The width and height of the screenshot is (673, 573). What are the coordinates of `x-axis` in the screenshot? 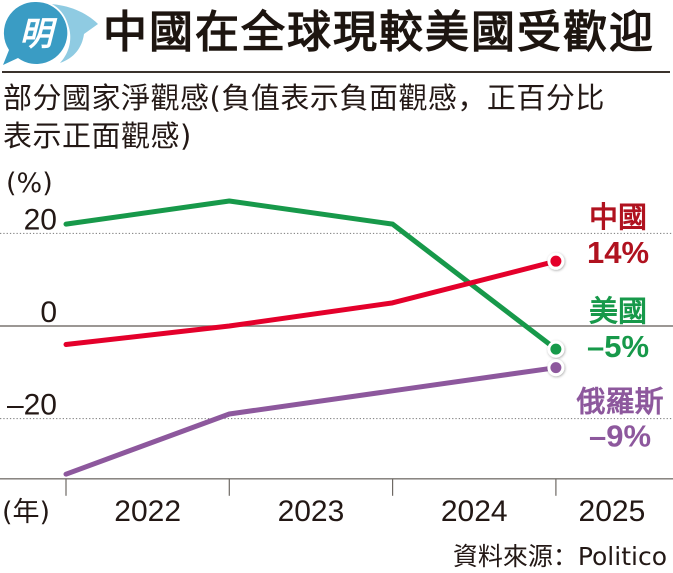 It's located at (336, 487).